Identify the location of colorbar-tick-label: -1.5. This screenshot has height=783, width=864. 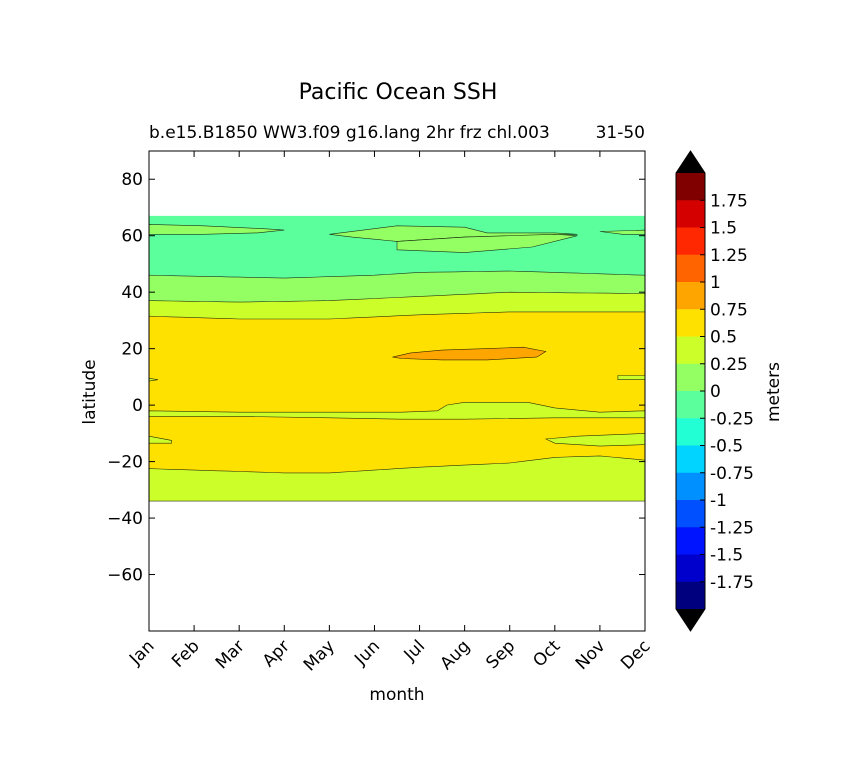
(726, 556).